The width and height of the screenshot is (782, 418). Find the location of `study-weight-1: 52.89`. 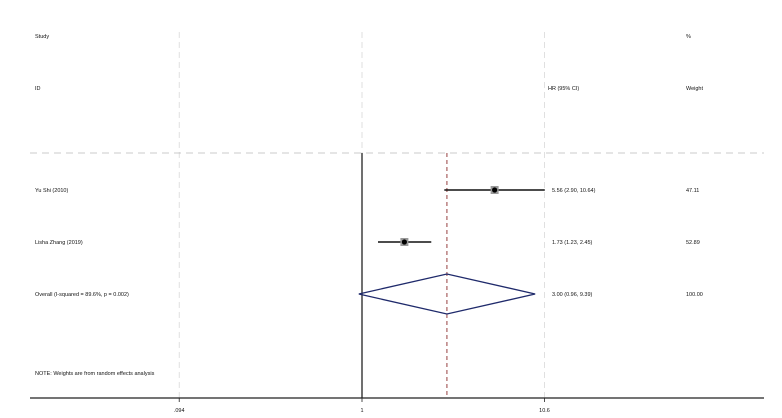

study-weight-1: 52.89 is located at coordinates (693, 243).